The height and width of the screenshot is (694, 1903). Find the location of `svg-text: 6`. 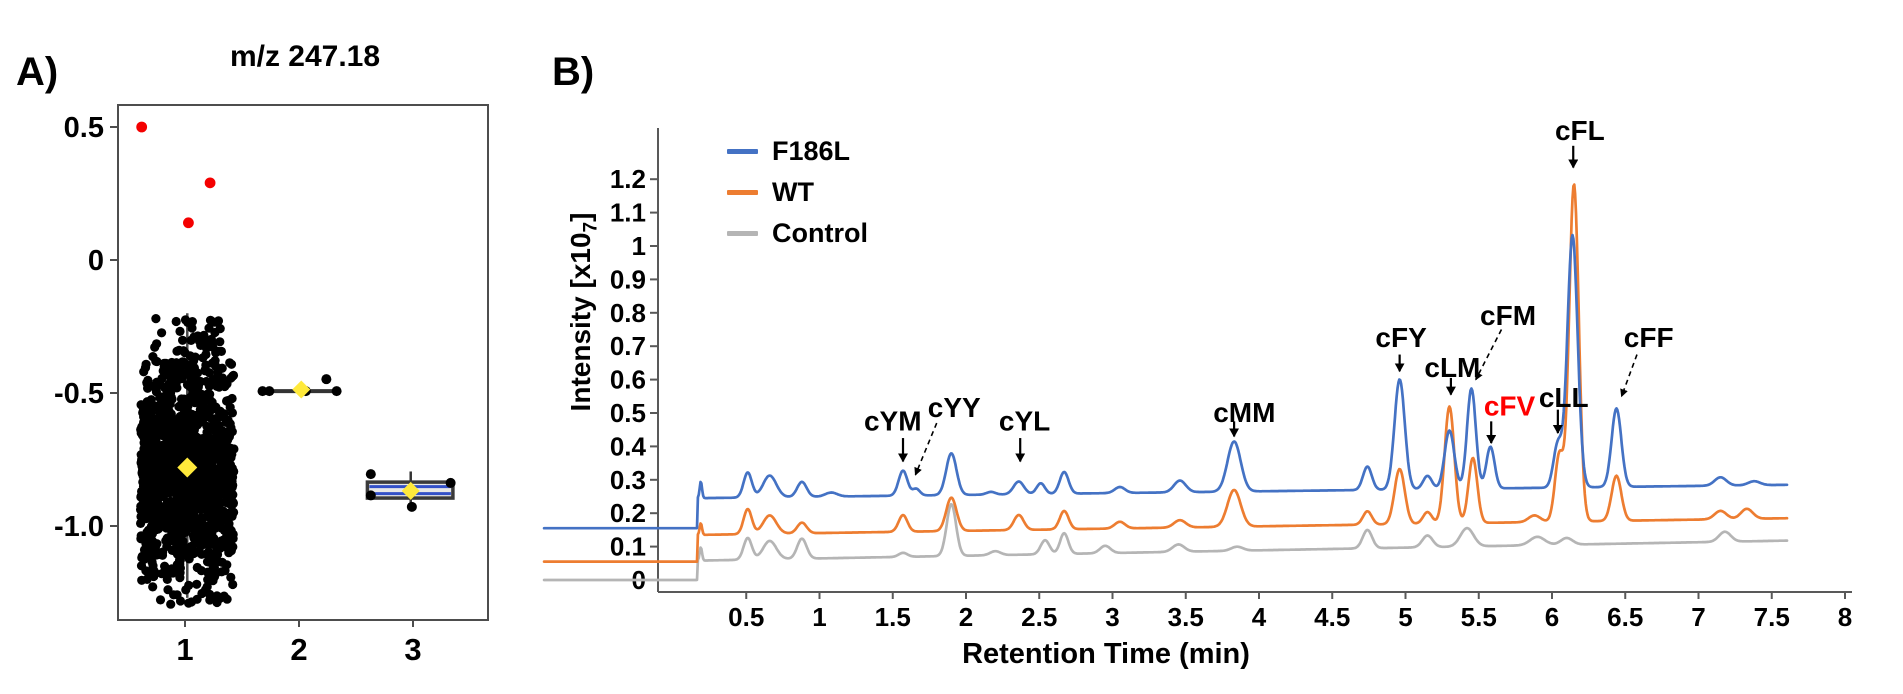

svg-text: 6 is located at coordinates (1552, 617).